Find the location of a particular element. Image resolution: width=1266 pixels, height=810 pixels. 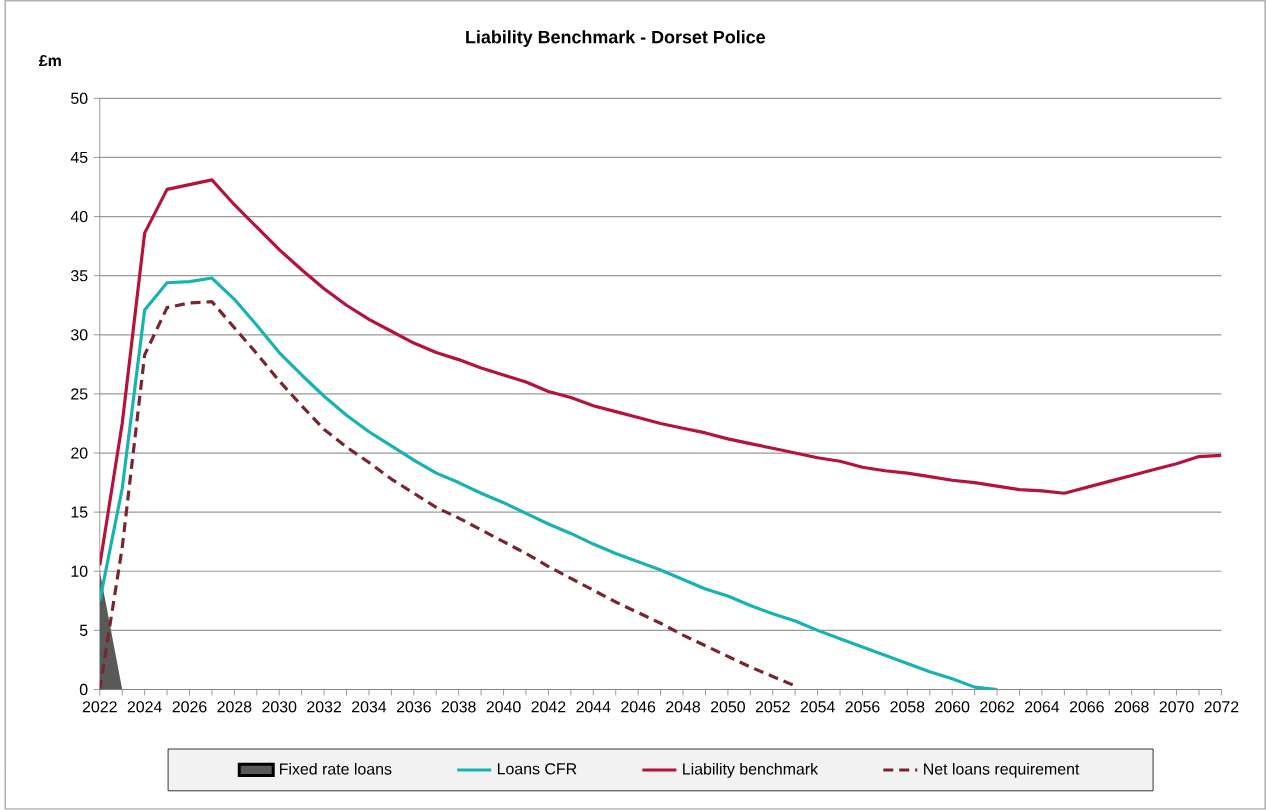

x-tick-label: 2028 is located at coordinates (234, 707).